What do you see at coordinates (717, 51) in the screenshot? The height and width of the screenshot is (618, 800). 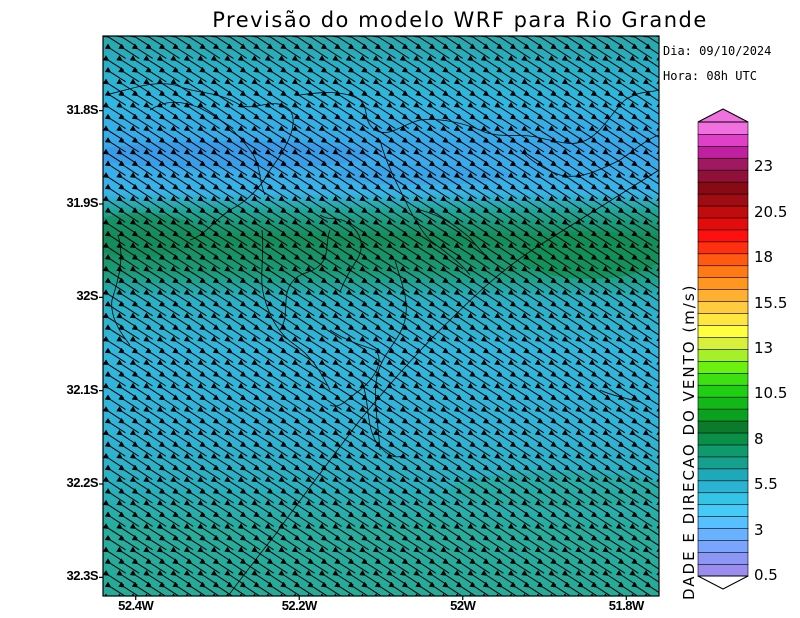 I see `forecast-date: Dia: 09/10/2024` at bounding box center [717, 51].